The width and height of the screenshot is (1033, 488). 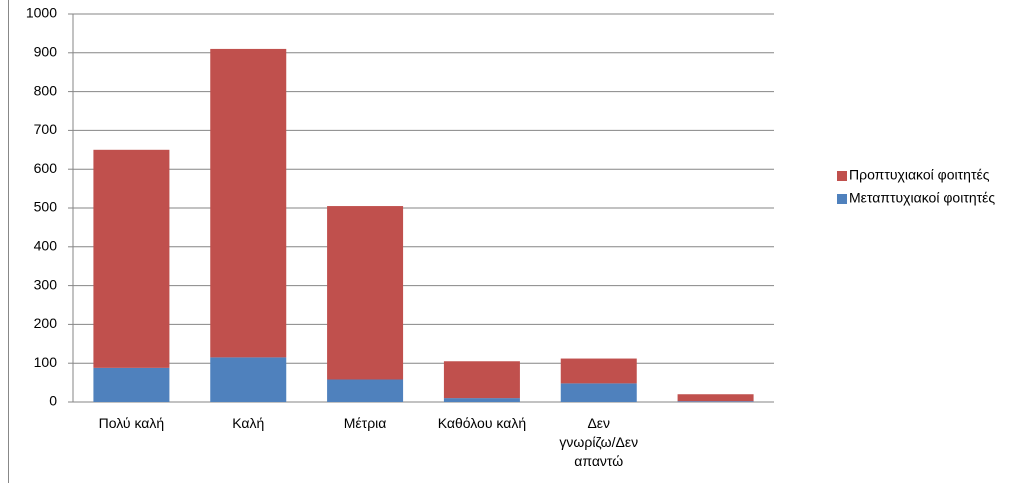 I want to click on y-tick-label: 300, so click(x=46, y=284).